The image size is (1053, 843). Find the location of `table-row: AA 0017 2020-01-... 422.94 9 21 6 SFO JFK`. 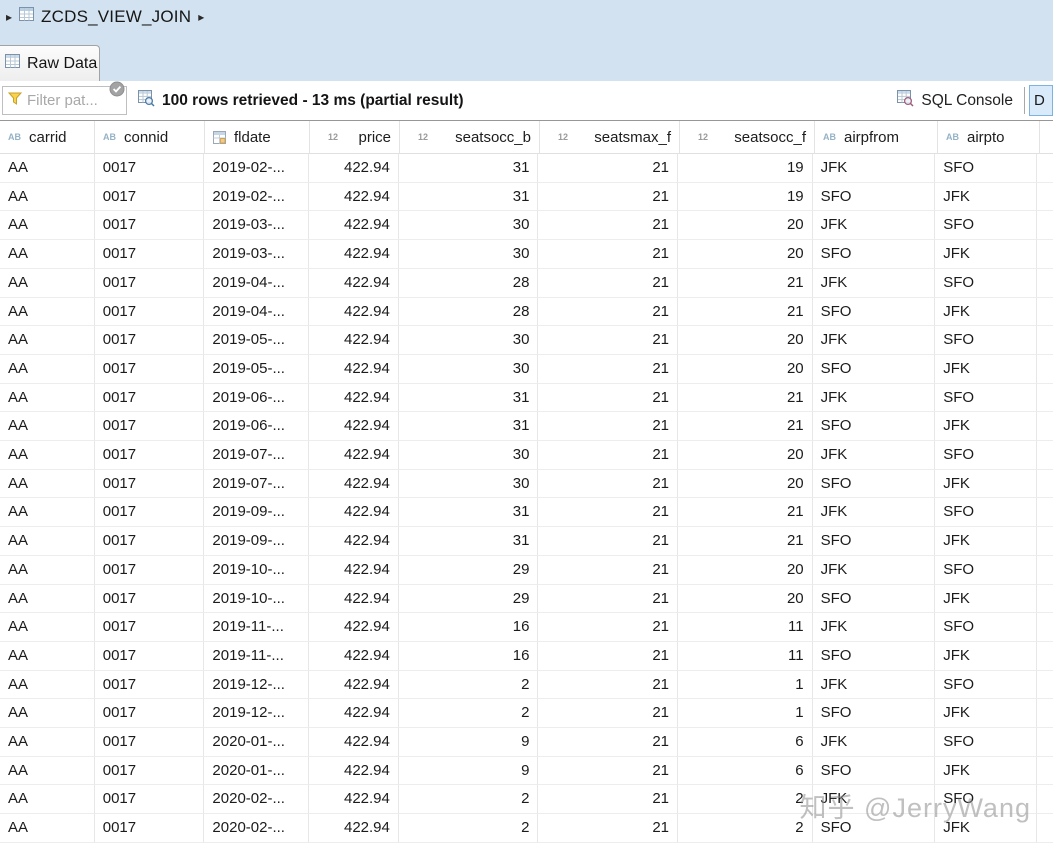

table-row: AA 0017 2020-01-... 422.94 9 21 6 SFO JFK is located at coordinates (526, 771).